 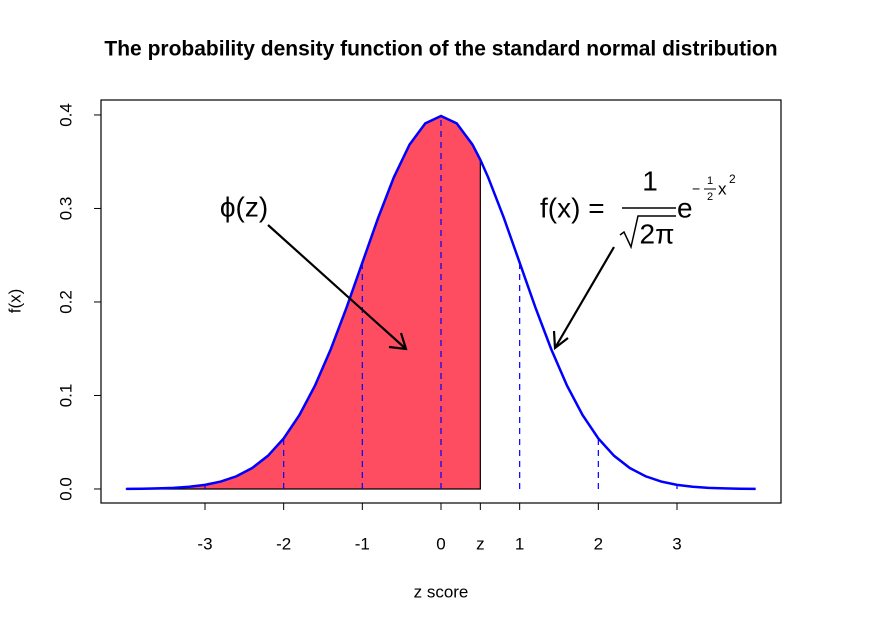 What do you see at coordinates (65, 115) in the screenshot?
I see `y-tick-label: 0.4` at bounding box center [65, 115].